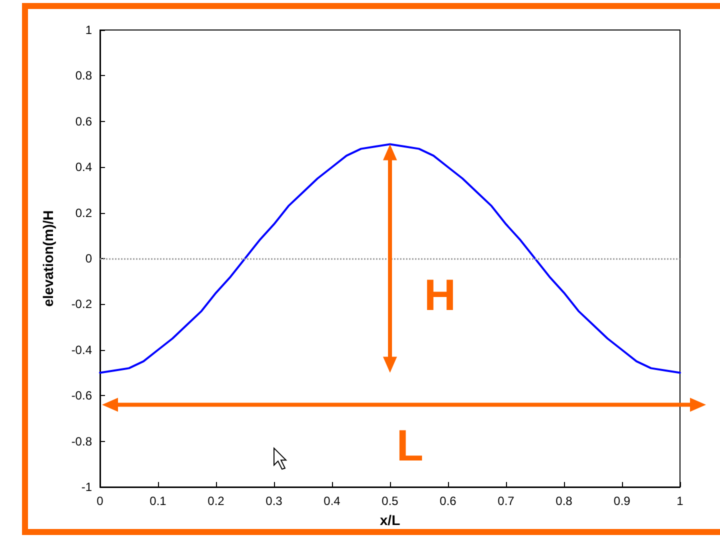 The height and width of the screenshot is (541, 720). What do you see at coordinates (448, 501) in the screenshot?
I see `x-tick-label: 0.6` at bounding box center [448, 501].